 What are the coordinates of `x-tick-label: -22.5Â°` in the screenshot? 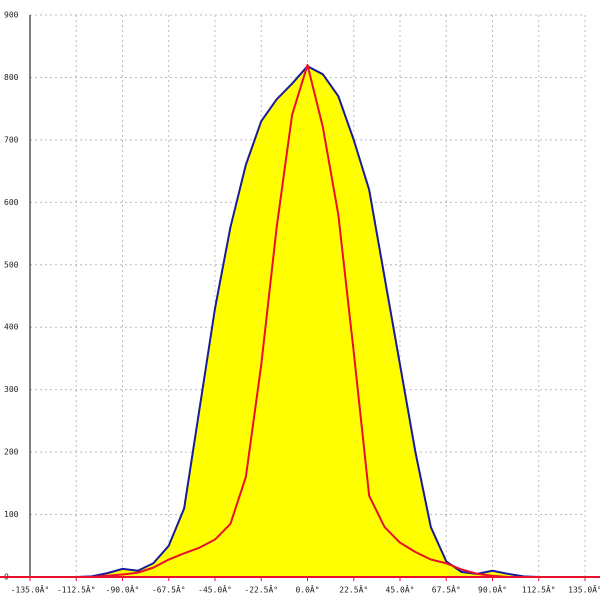 It's located at (261, 589).